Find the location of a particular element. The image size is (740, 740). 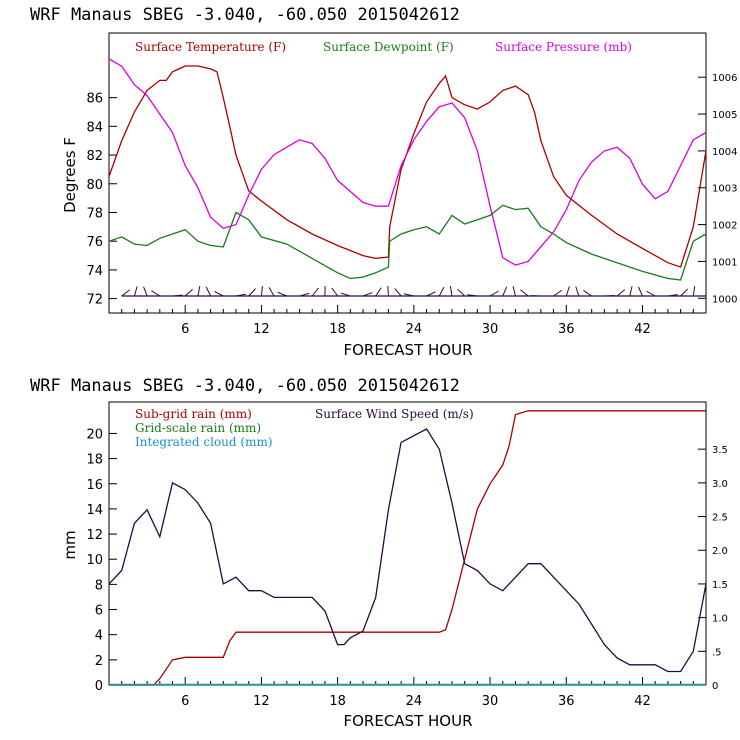

legend-wind-speed: Surface Wind Speed (m/s) is located at coordinates (394, 414).